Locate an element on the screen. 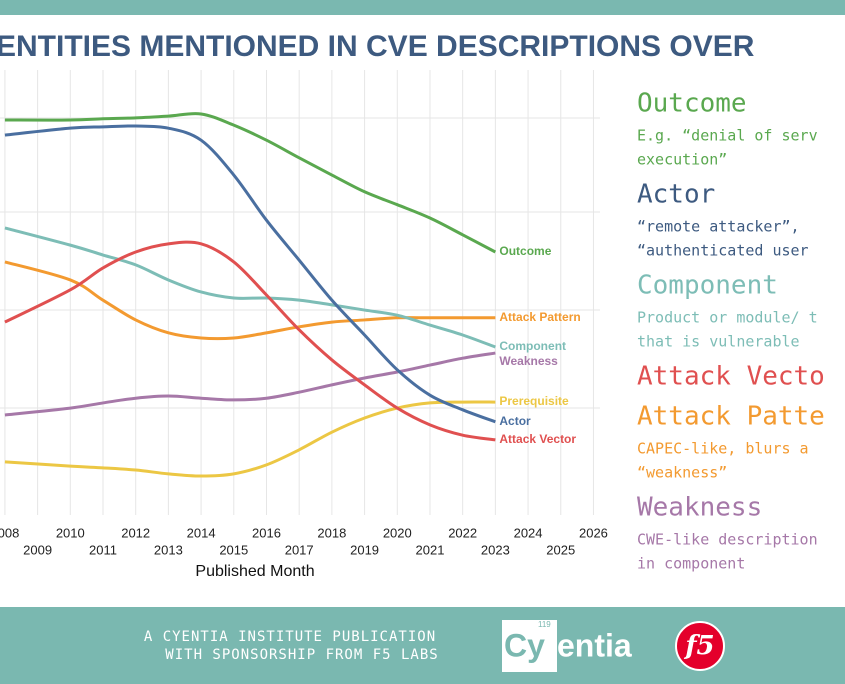  x-tick-label: 2012 is located at coordinates (135, 532).